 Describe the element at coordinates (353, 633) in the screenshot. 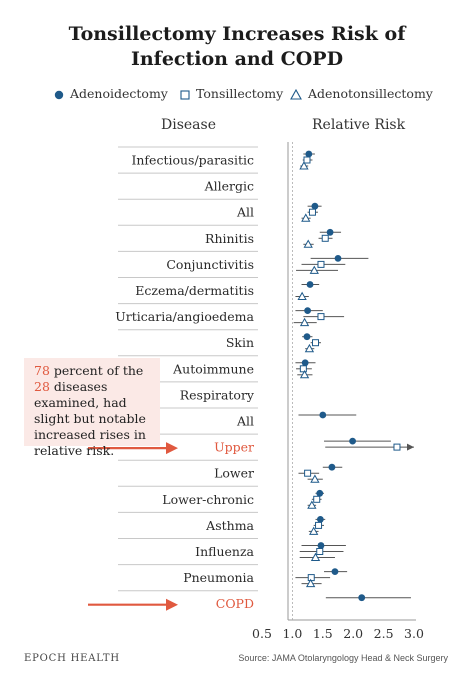

I see `x-tick-label: 2.0` at that location.